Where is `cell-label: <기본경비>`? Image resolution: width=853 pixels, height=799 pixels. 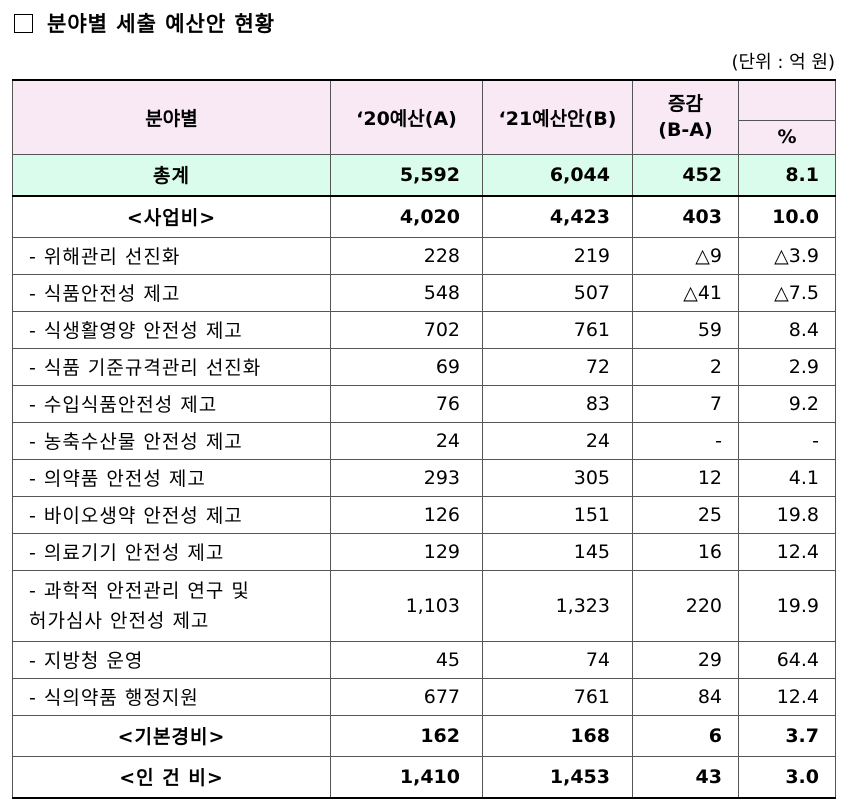
cell-label: <기본경비> is located at coordinates (171, 735).